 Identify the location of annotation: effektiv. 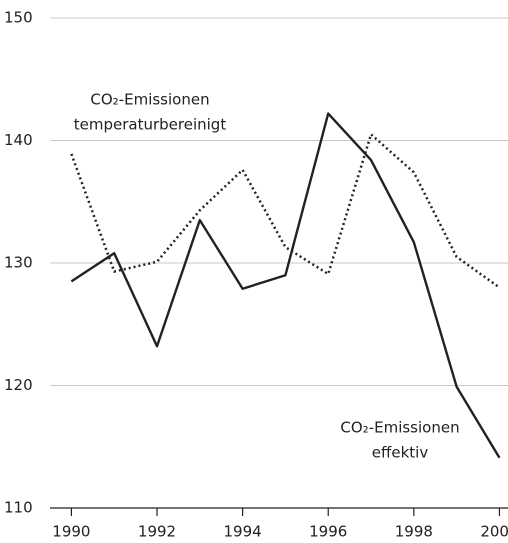
(400, 453).